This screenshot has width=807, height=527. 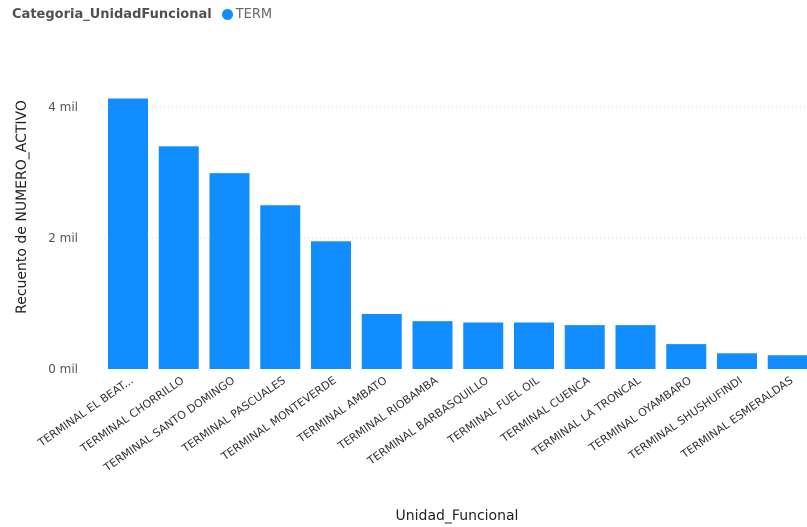 What do you see at coordinates (494, 410) in the screenshot?
I see `x-tick-label: TERMINAL FUEL OIL` at bounding box center [494, 410].